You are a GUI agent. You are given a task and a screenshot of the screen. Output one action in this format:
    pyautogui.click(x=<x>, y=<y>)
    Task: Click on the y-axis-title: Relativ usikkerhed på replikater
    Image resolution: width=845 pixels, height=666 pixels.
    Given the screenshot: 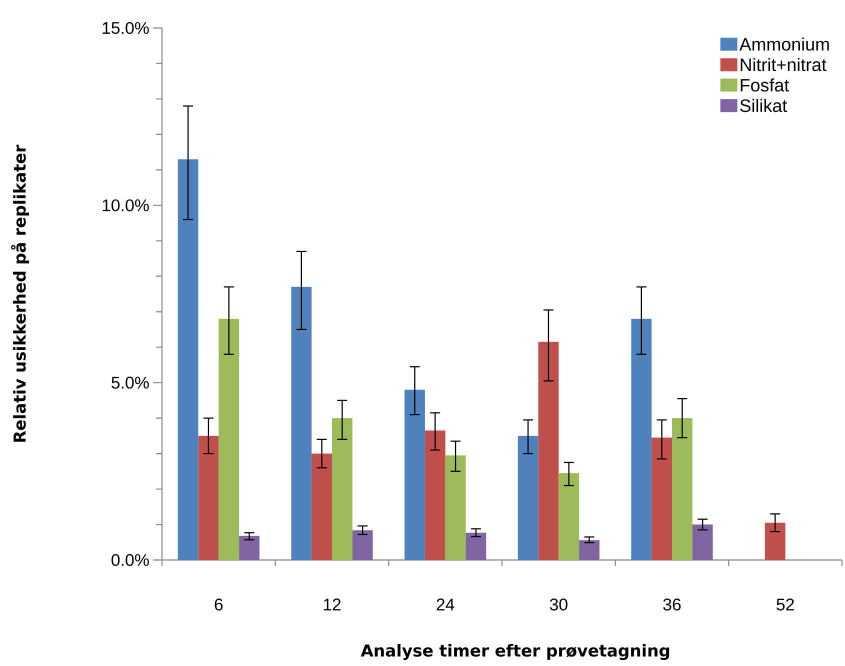 What is the action you would take?
    pyautogui.click(x=20, y=293)
    